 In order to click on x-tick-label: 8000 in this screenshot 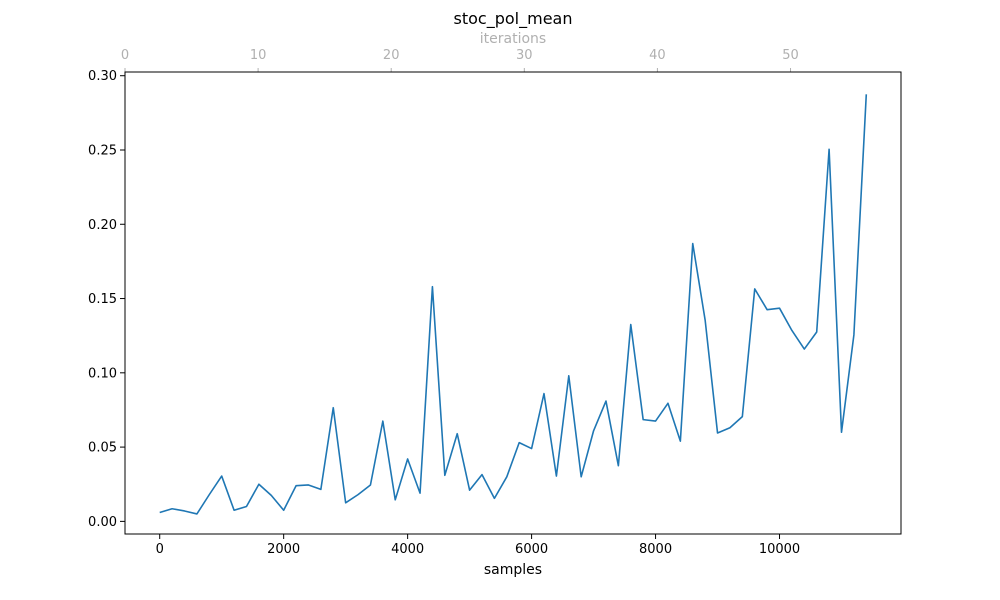, I will do `click(655, 549)`.